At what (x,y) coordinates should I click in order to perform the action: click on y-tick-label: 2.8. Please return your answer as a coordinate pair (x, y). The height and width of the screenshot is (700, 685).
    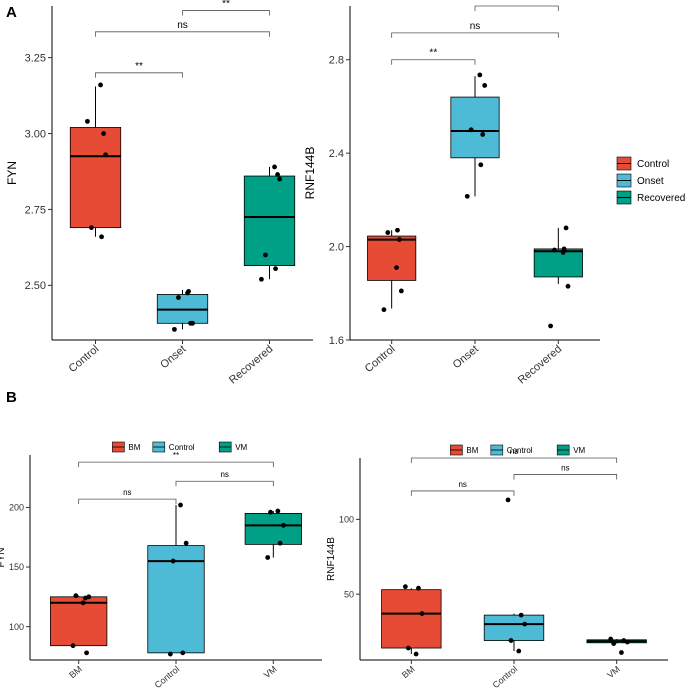
    Looking at the image, I should click on (336, 61).